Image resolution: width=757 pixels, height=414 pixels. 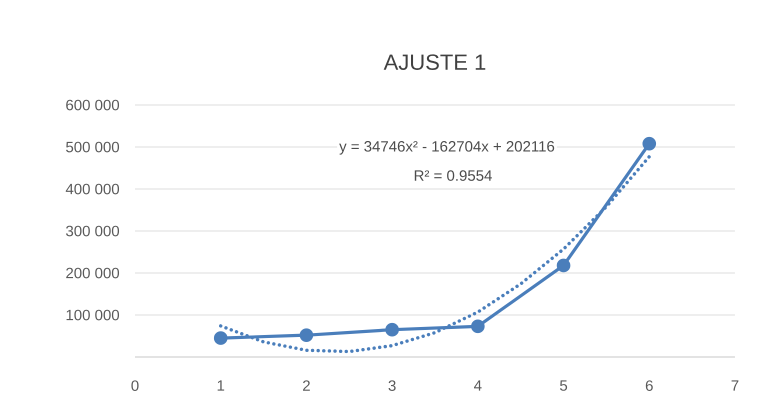 What do you see at coordinates (135, 385) in the screenshot?
I see `x-tick-label: 0` at bounding box center [135, 385].